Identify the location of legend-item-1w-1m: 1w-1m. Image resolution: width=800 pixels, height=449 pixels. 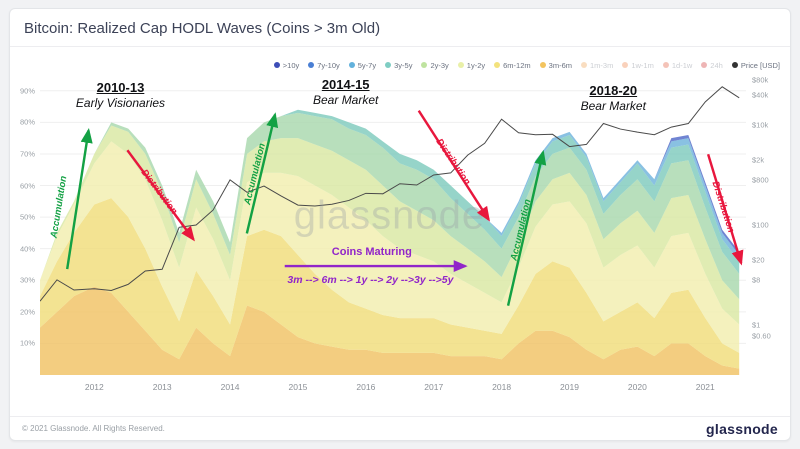
(638, 65).